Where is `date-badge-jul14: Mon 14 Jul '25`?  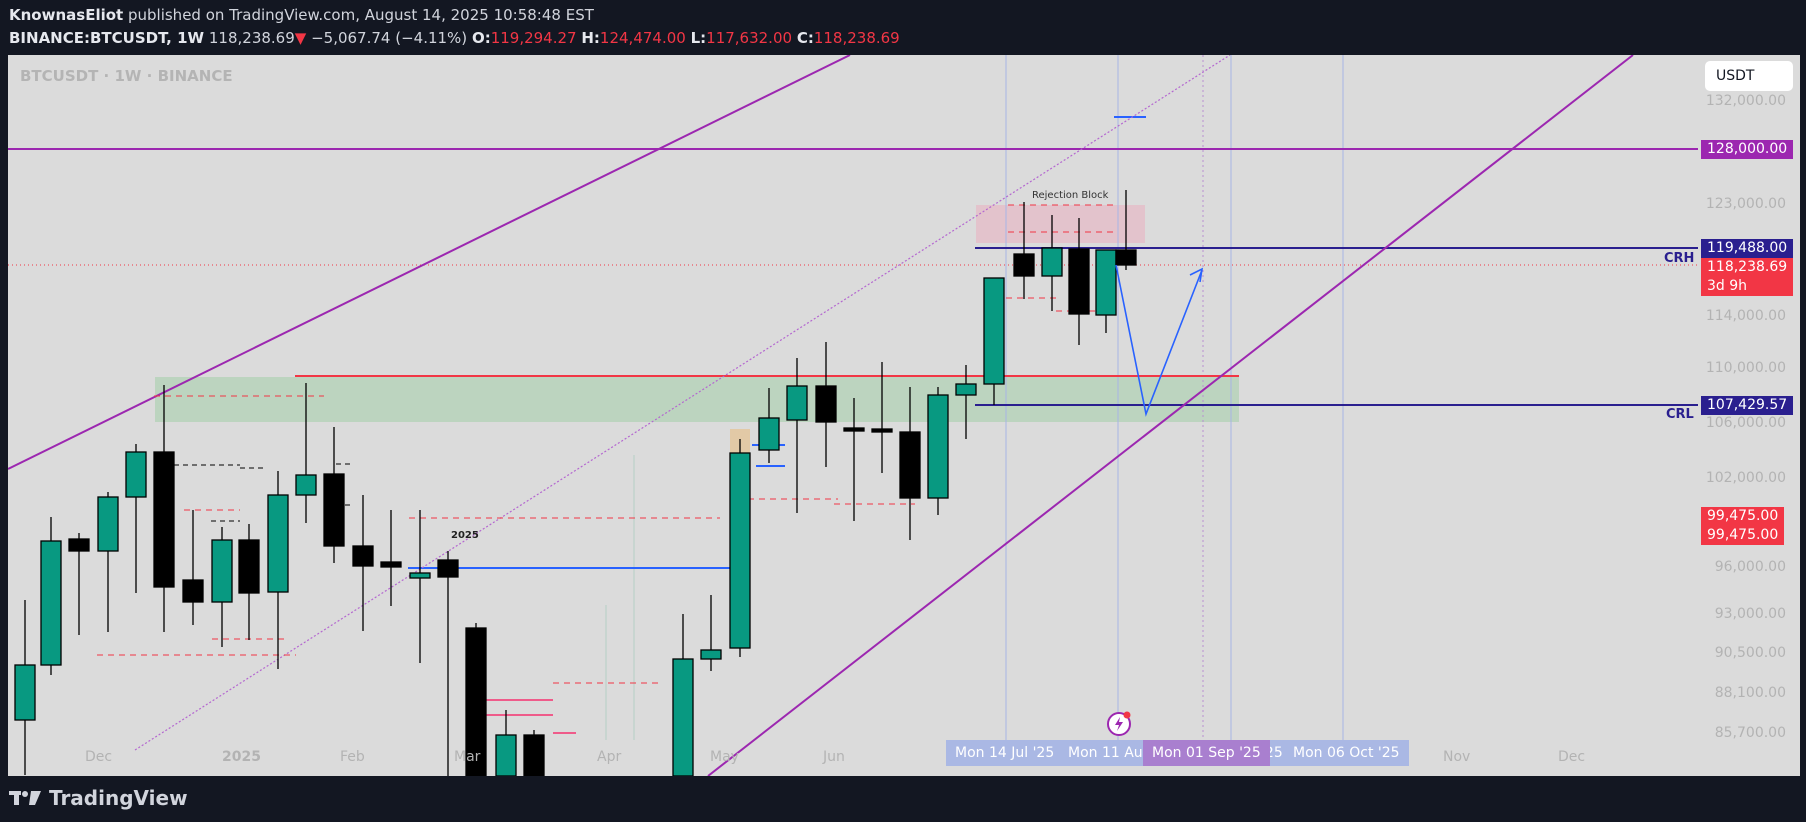
date-badge-jul14: Mon 14 Jul '25 is located at coordinates (1005, 753).